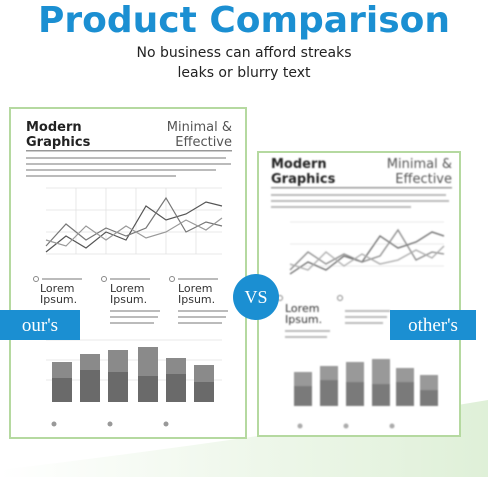  Describe the element at coordinates (128, 167) in the screenshot. I see `body-text` at that location.